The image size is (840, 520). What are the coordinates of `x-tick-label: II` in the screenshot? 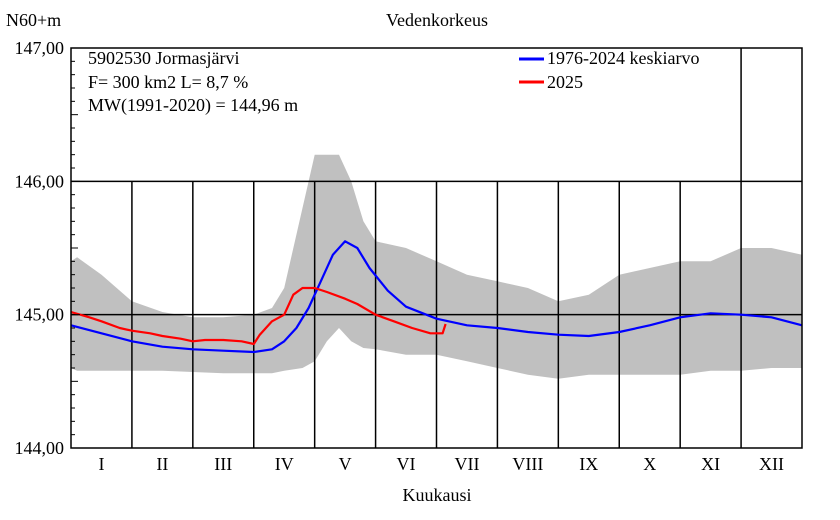 It's located at (162, 464).